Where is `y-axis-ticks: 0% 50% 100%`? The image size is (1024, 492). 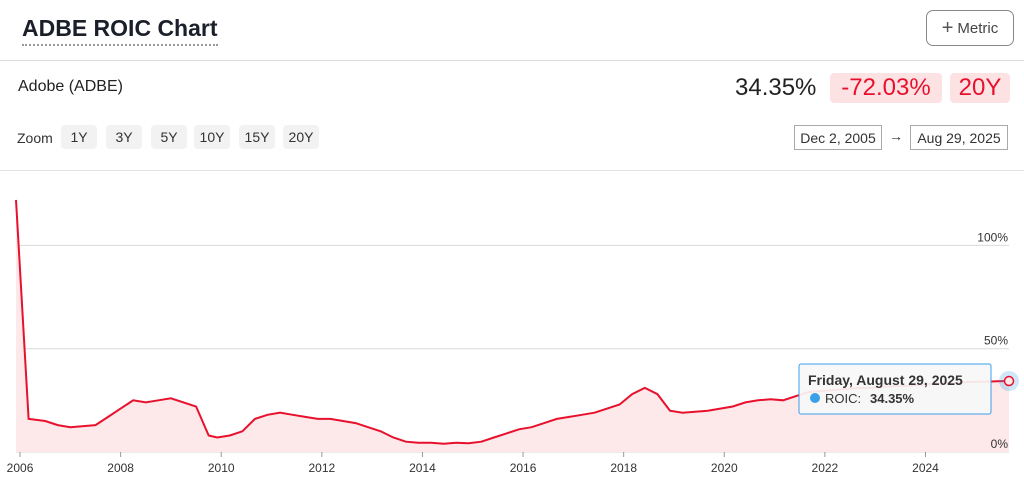
y-axis-ticks: 0% 50% 100% is located at coordinates (992, 340).